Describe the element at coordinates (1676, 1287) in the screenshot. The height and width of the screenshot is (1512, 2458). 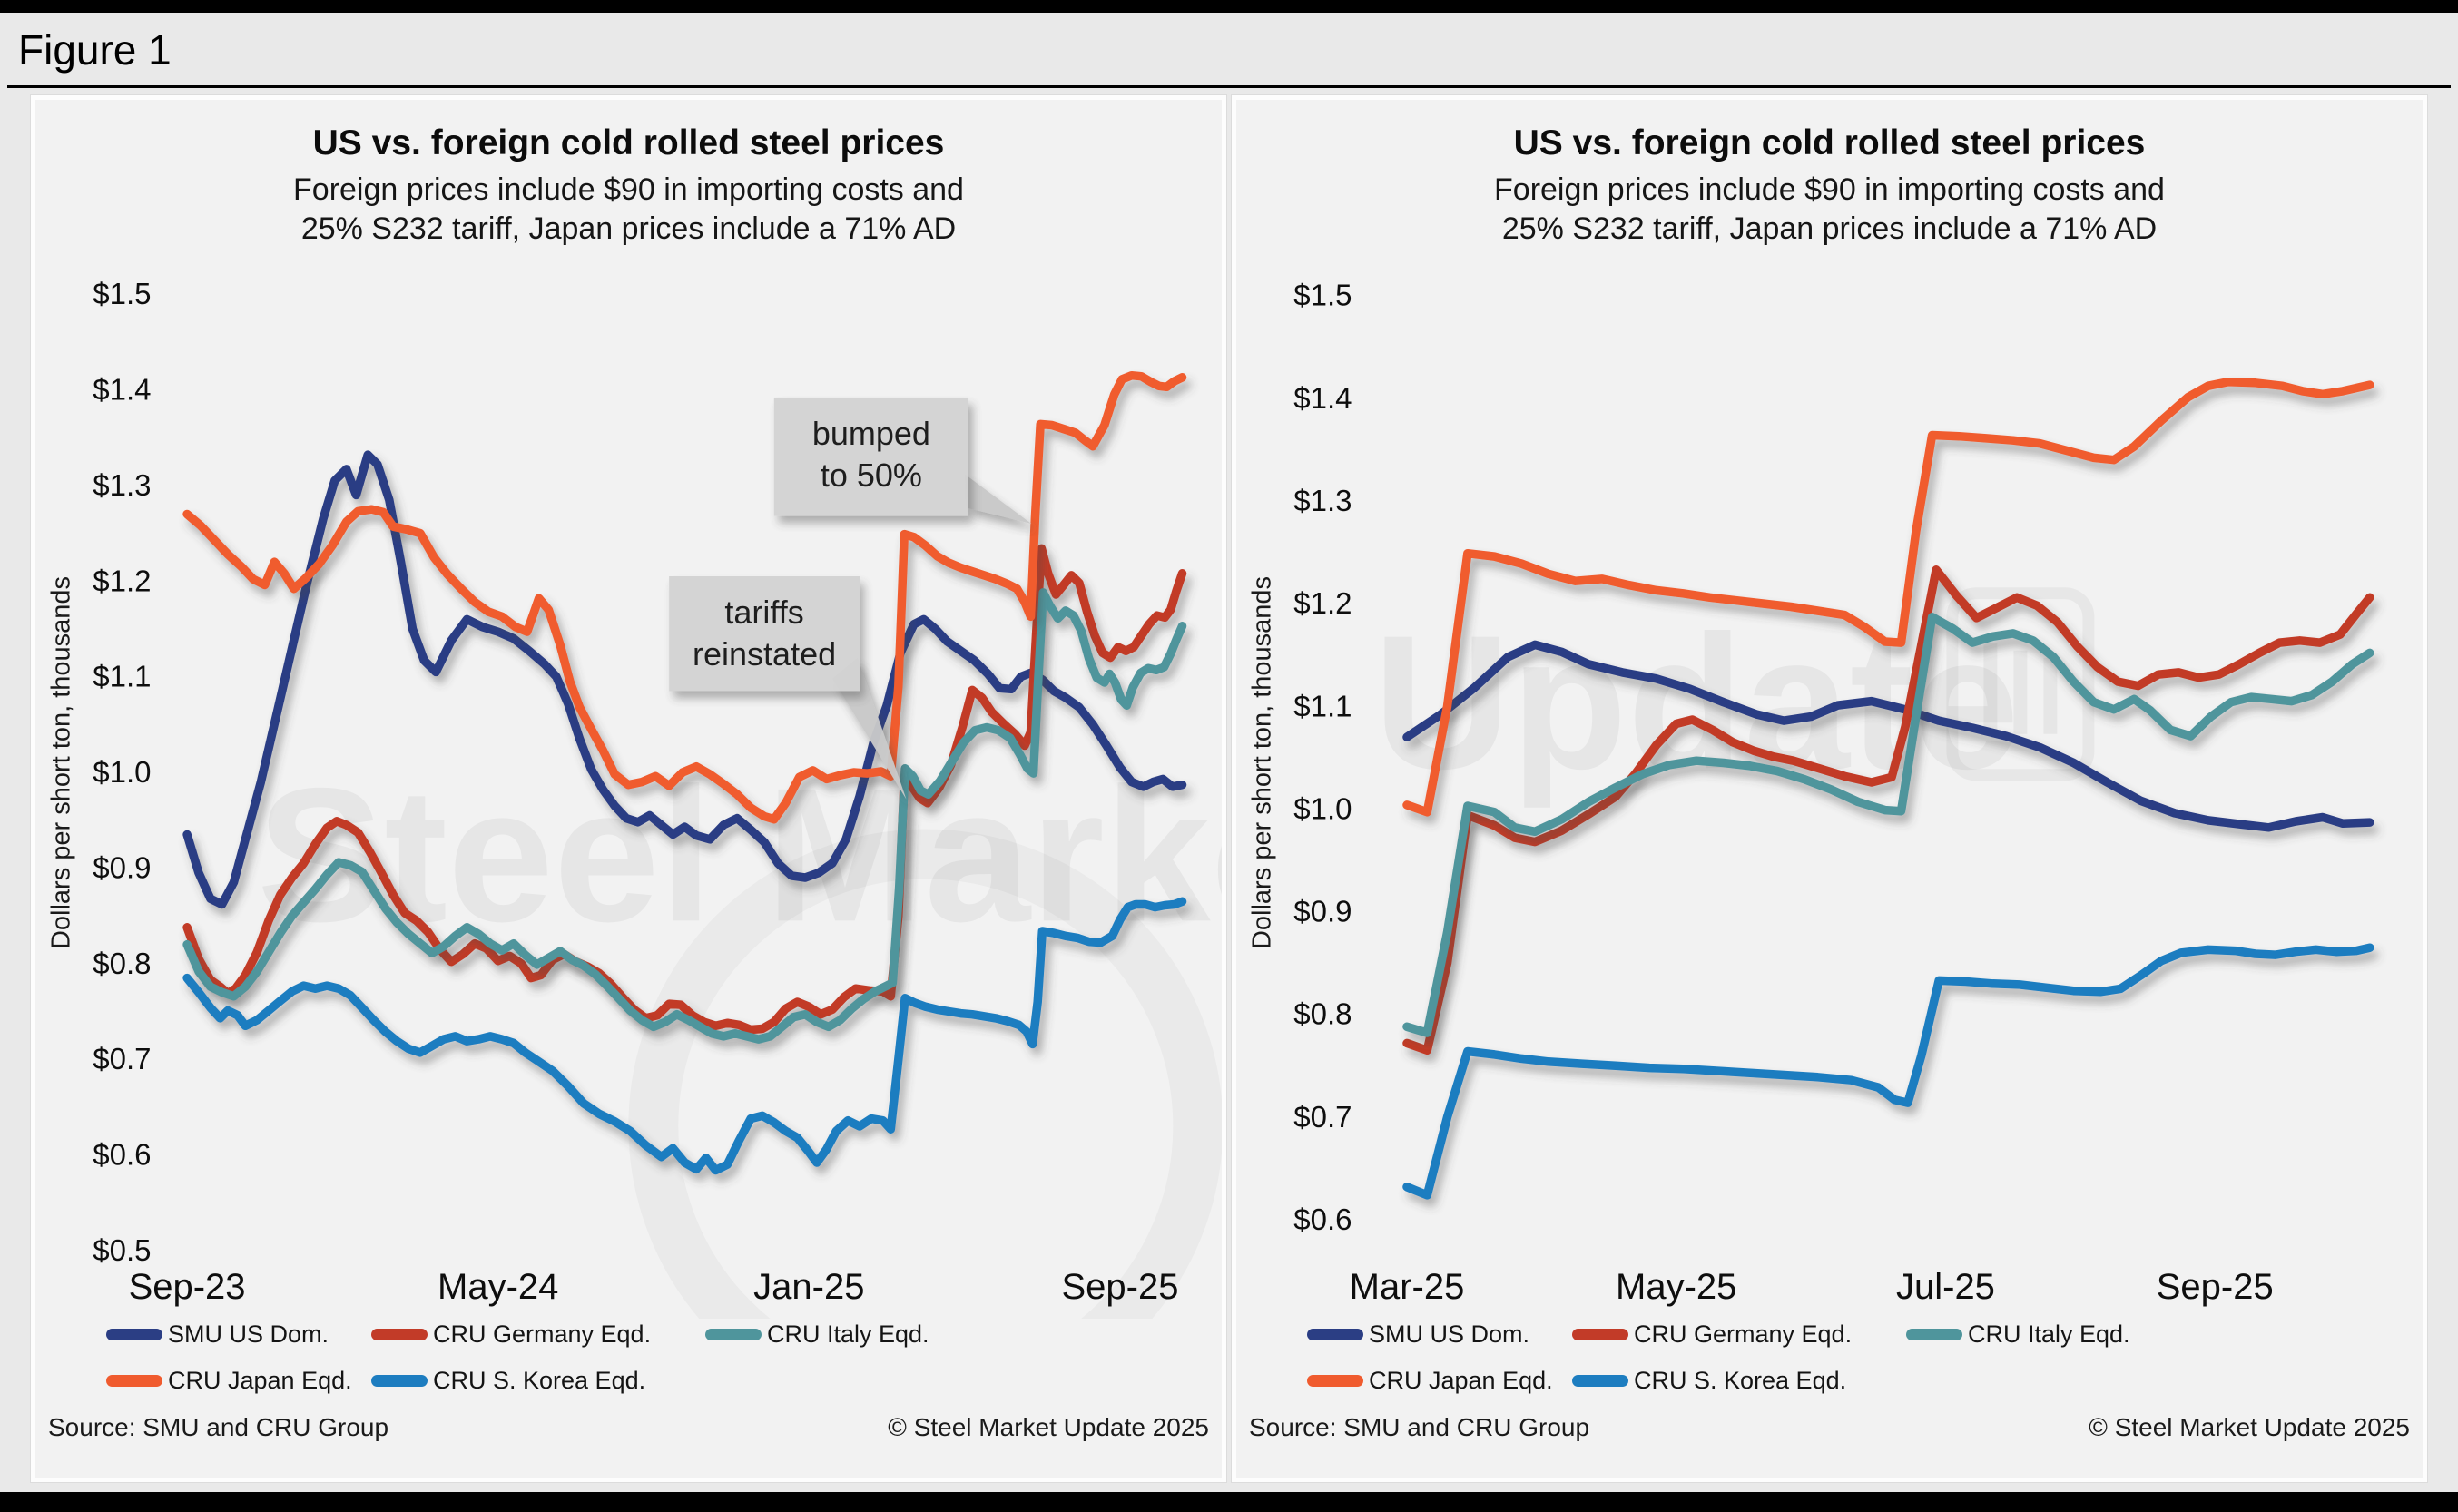
I see `svg-text: May-25` at that location.